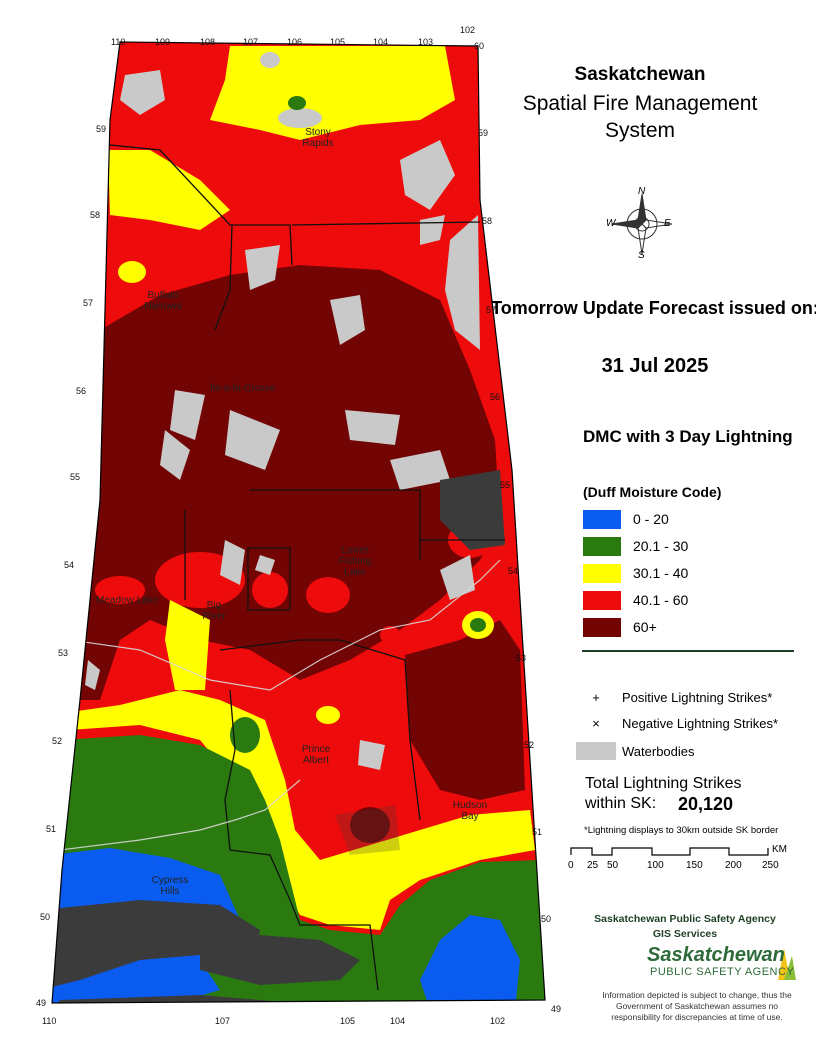 Image resolution: width=816 pixels, height=1056 pixels. What do you see at coordinates (596, 751) in the screenshot?
I see `waterbody-swatch` at bounding box center [596, 751].